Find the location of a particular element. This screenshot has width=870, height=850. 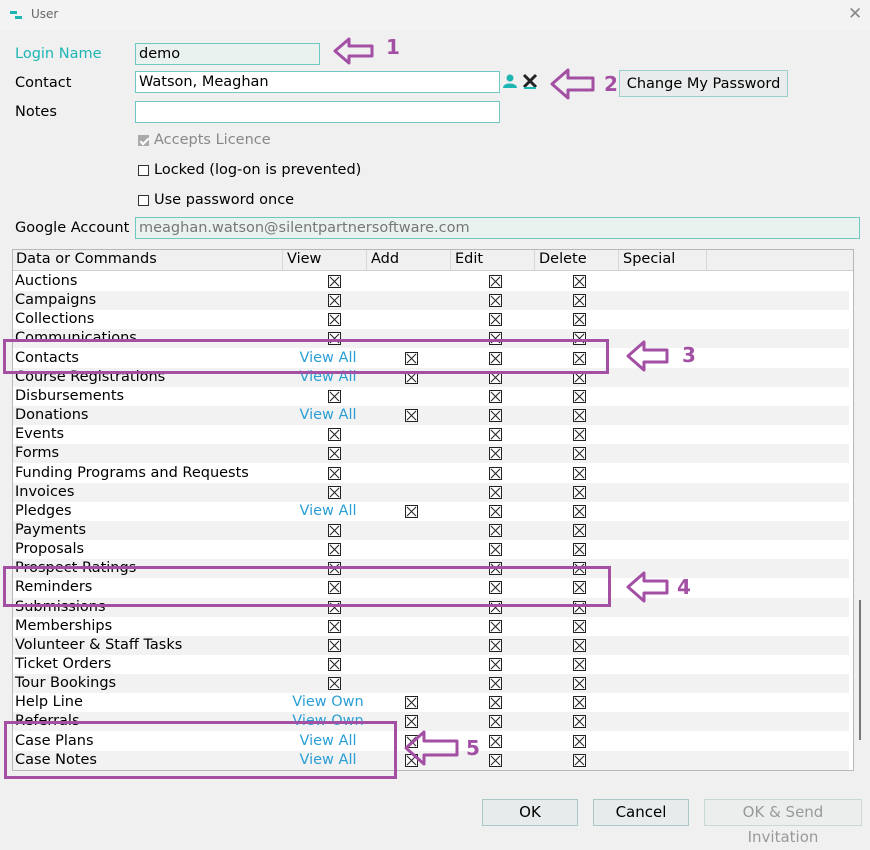

ok-send-invitation-button: OK & Send Invitation is located at coordinates (783, 822).